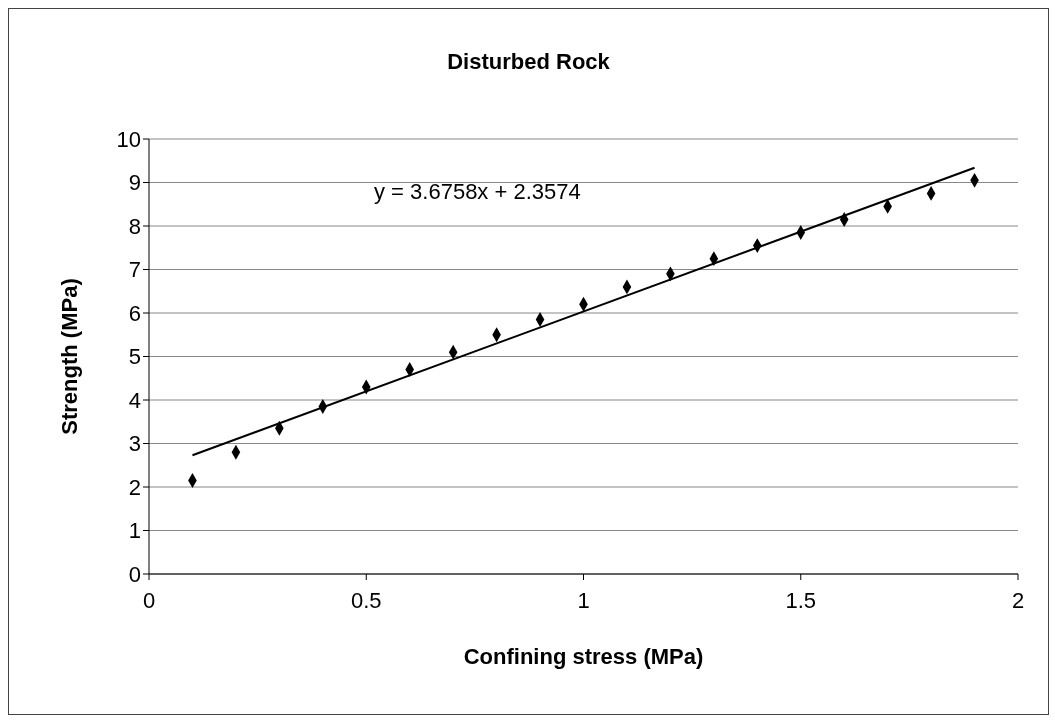 This screenshot has width=1055, height=721. Describe the element at coordinates (134, 313) in the screenshot. I see `y-tick-label: 6` at that location.